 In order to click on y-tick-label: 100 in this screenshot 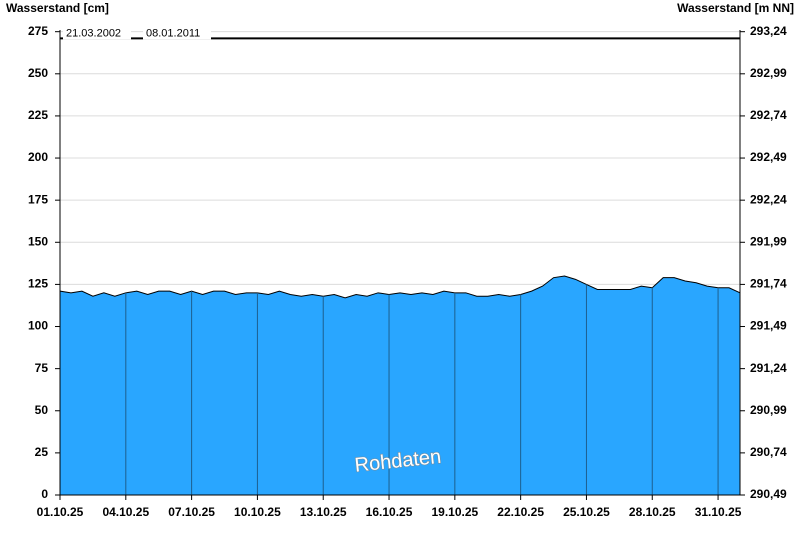, I will do `click(38, 326)`.